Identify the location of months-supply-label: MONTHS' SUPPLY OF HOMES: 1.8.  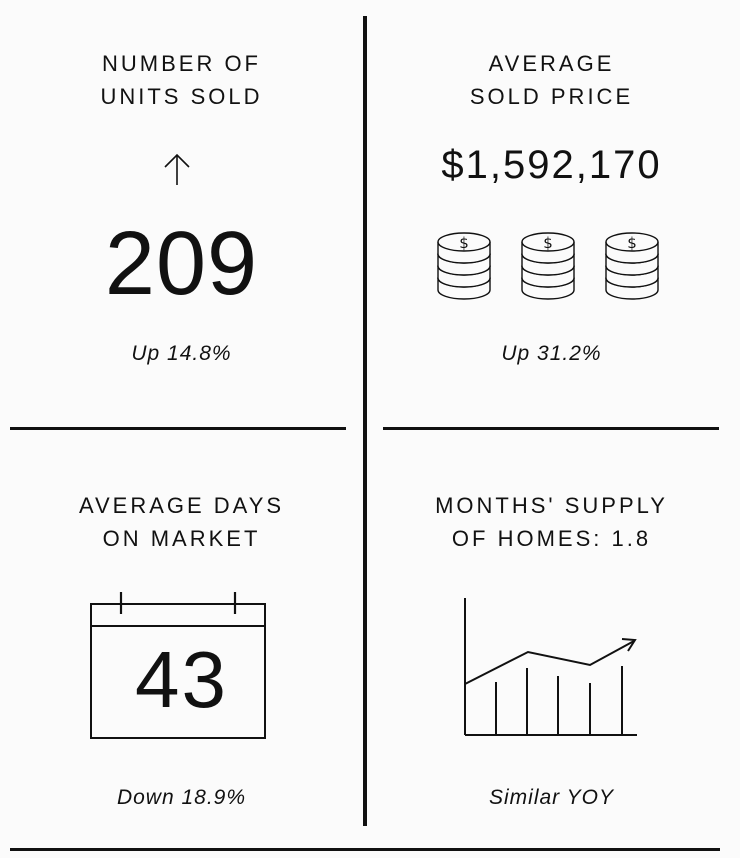
(551, 522).